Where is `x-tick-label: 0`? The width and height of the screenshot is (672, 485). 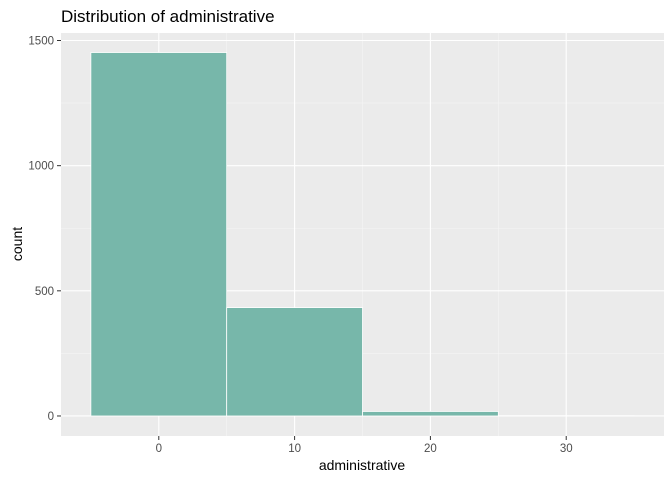
x-tick-label: 0 is located at coordinates (159, 449).